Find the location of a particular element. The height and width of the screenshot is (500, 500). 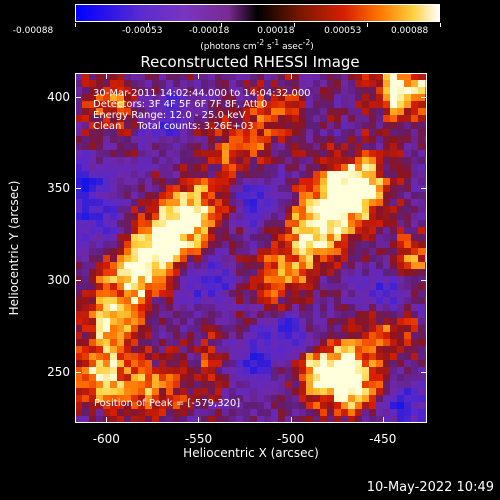

y-tick-label: 250 is located at coordinates (58, 371).